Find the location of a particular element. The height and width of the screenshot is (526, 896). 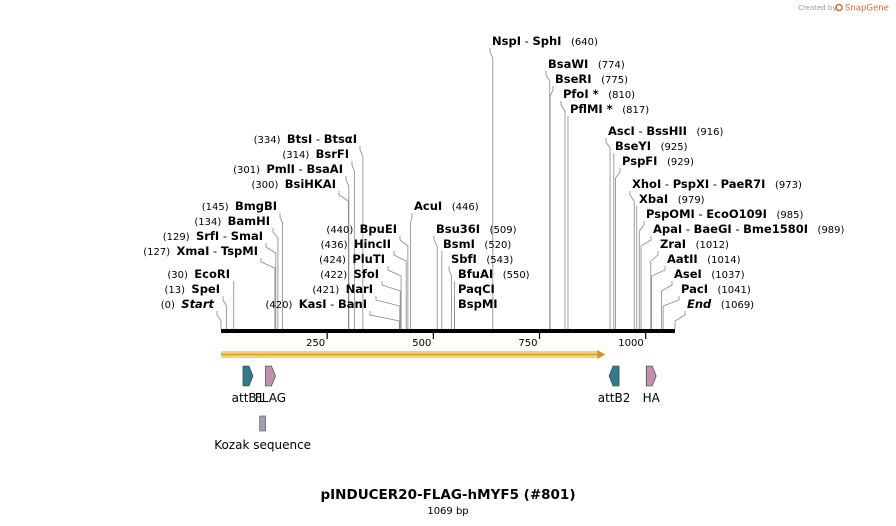

enzyme-name: BmgBI is located at coordinates (256, 206).